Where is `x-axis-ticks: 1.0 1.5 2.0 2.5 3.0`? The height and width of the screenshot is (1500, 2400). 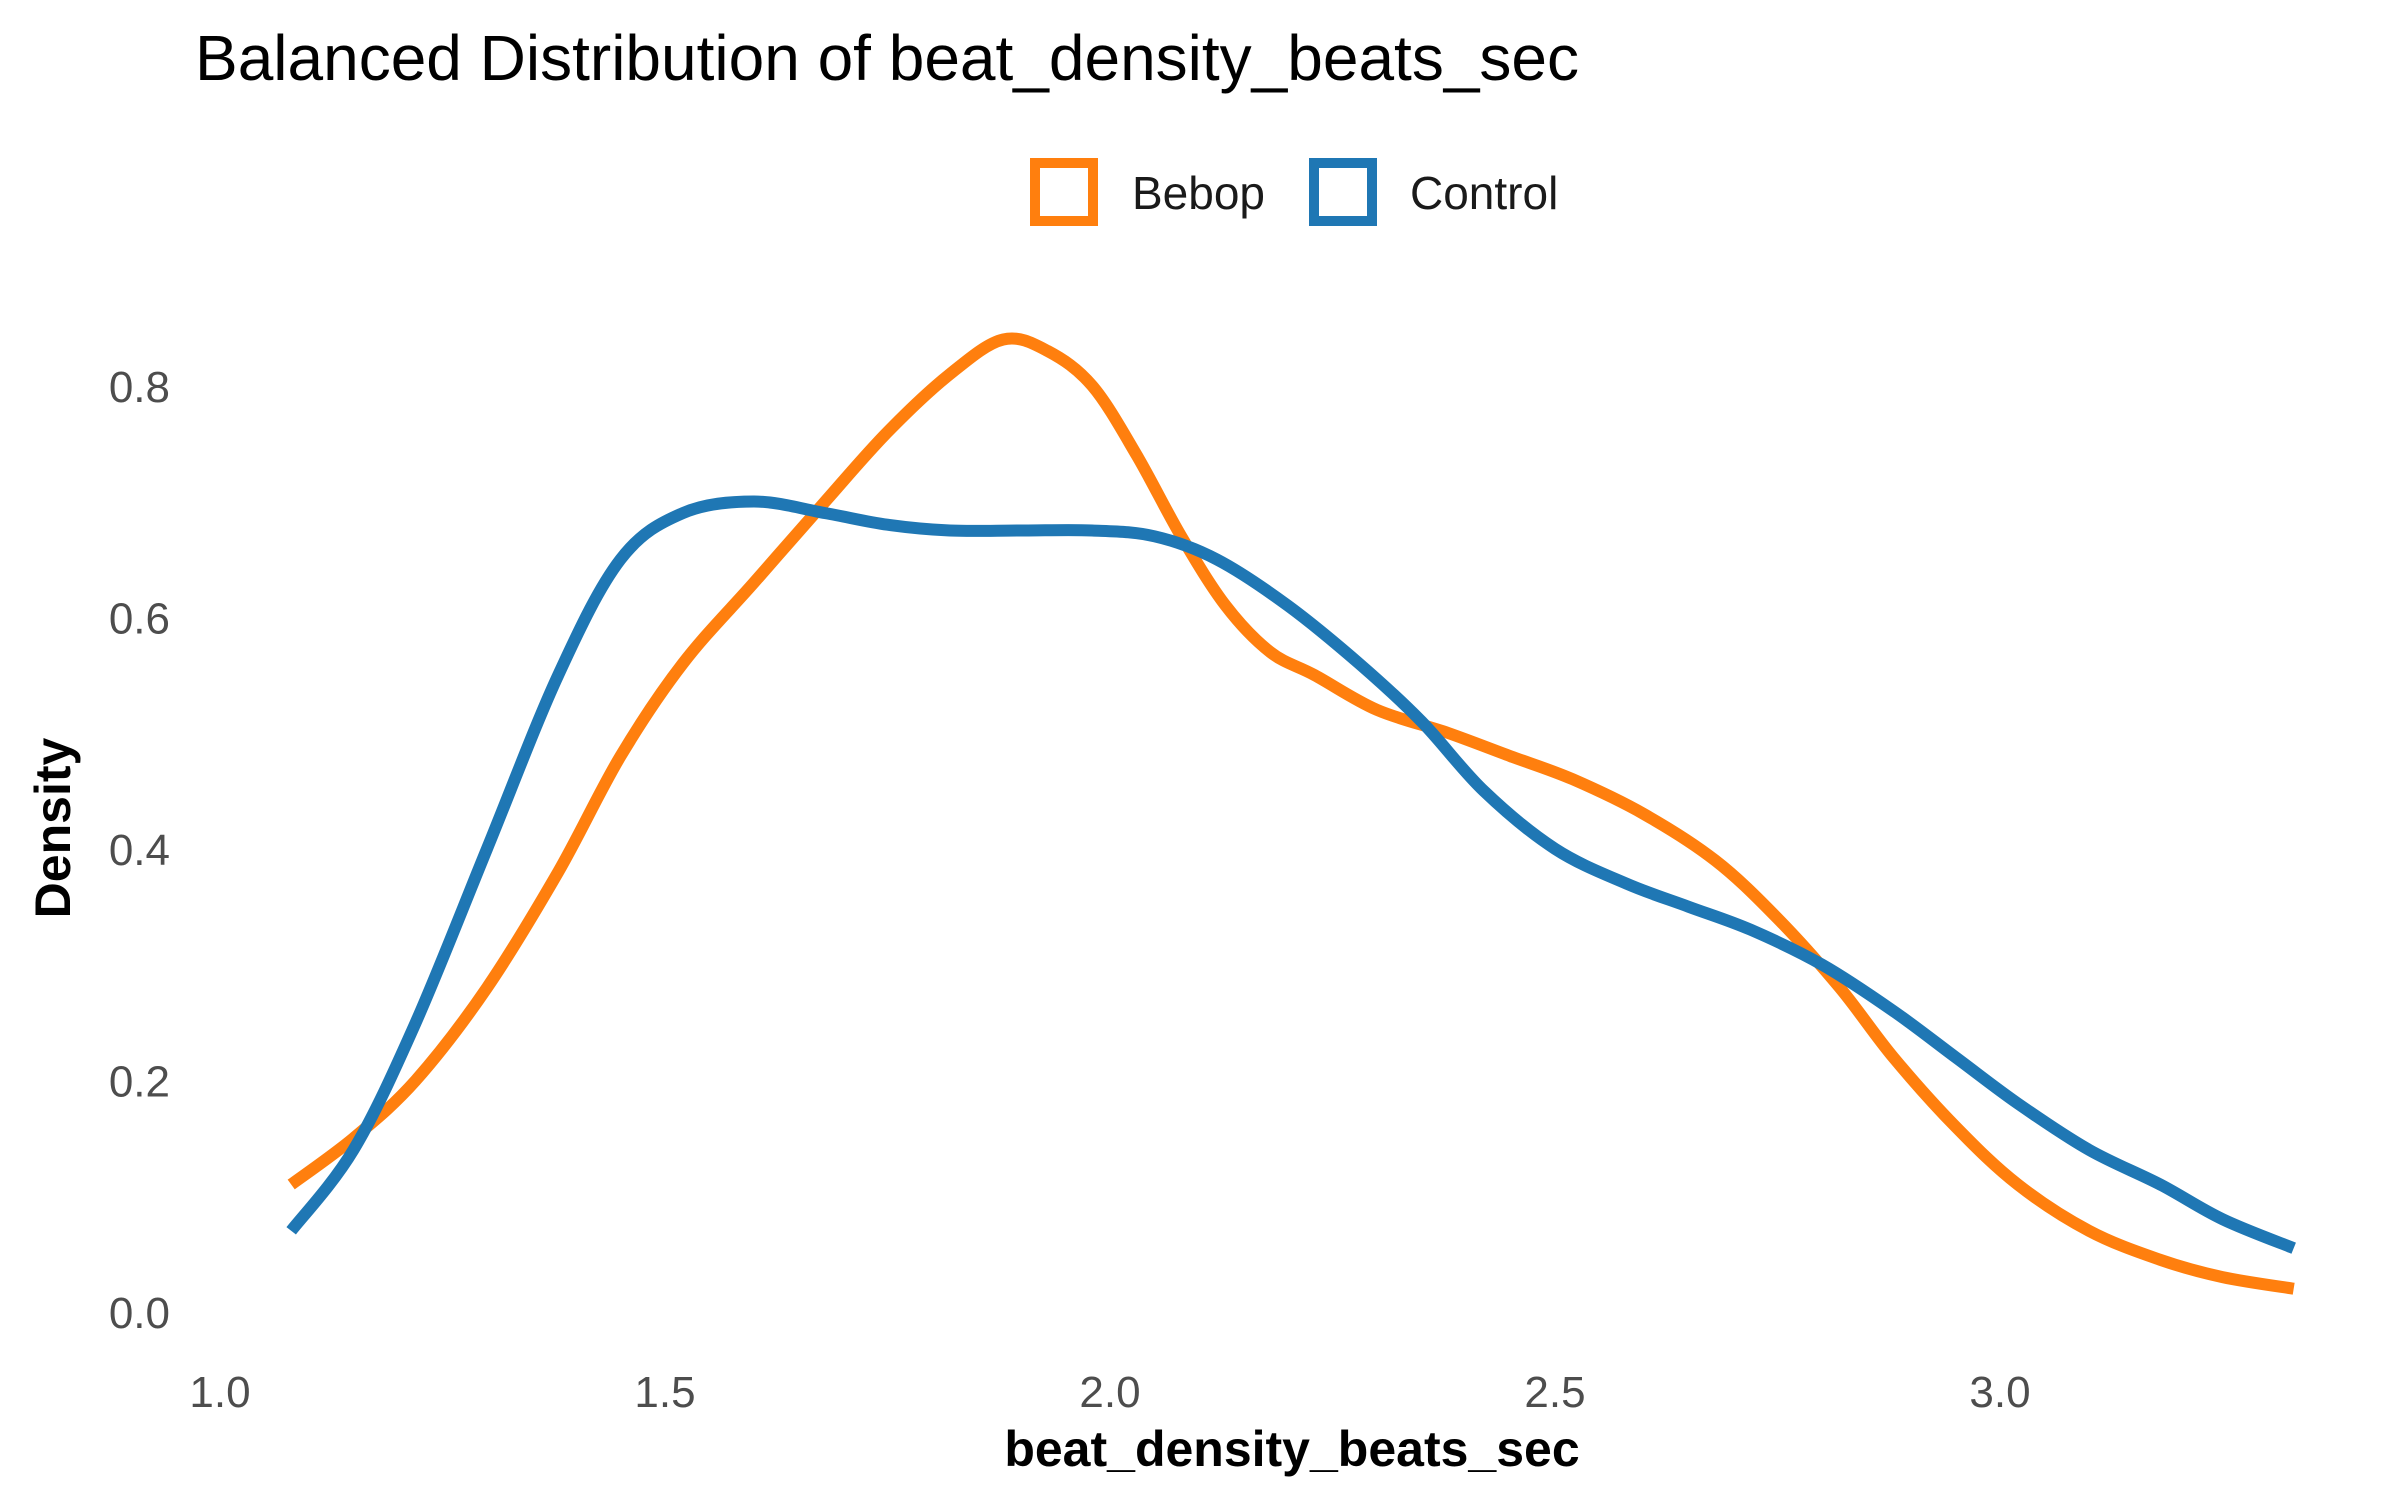
x-axis-ticks: 1.0 1.5 2.0 2.5 3.0 is located at coordinates (1109, 1392).